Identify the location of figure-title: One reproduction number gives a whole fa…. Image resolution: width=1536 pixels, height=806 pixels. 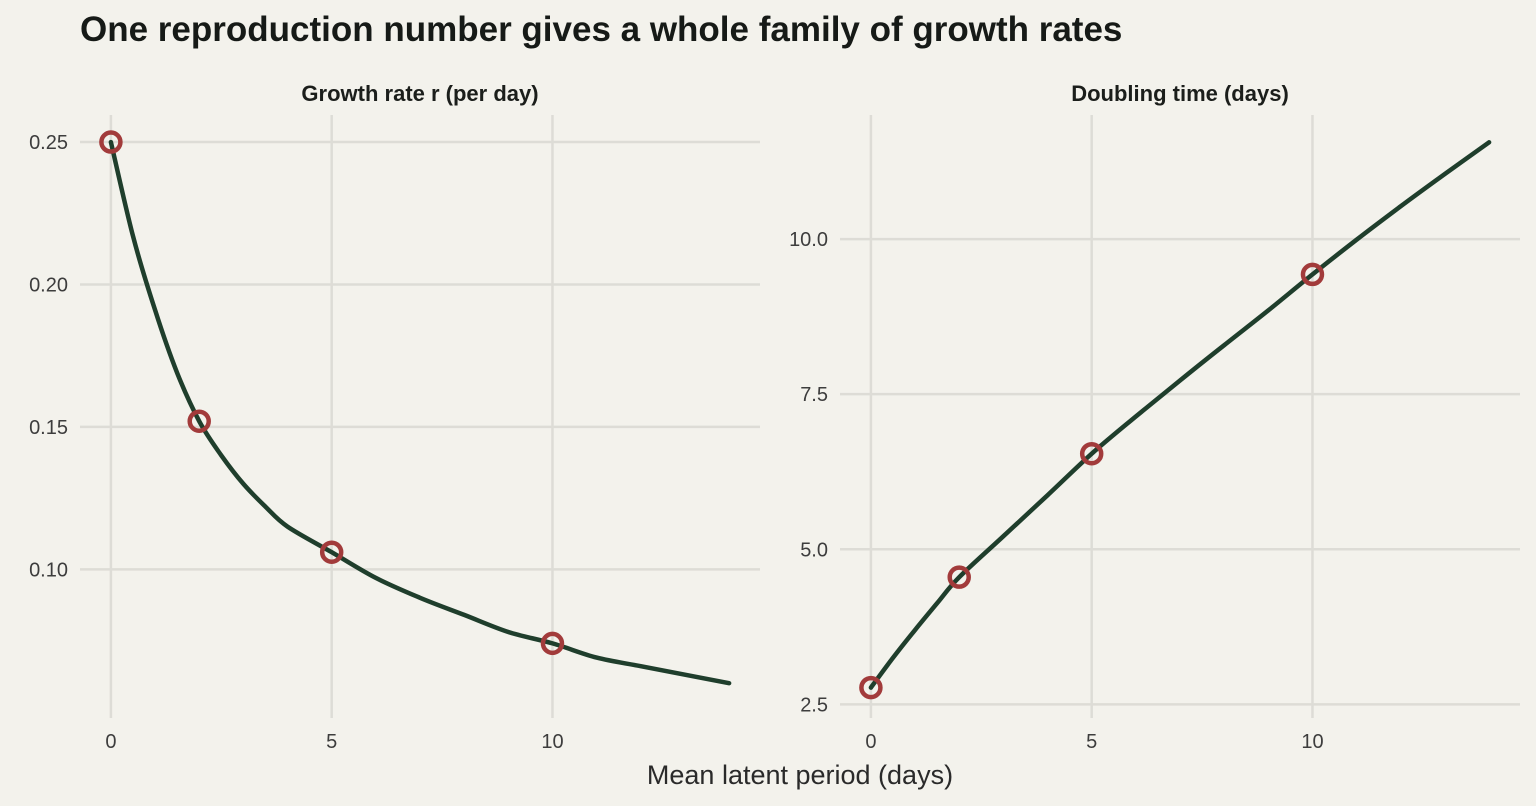
(601, 29).